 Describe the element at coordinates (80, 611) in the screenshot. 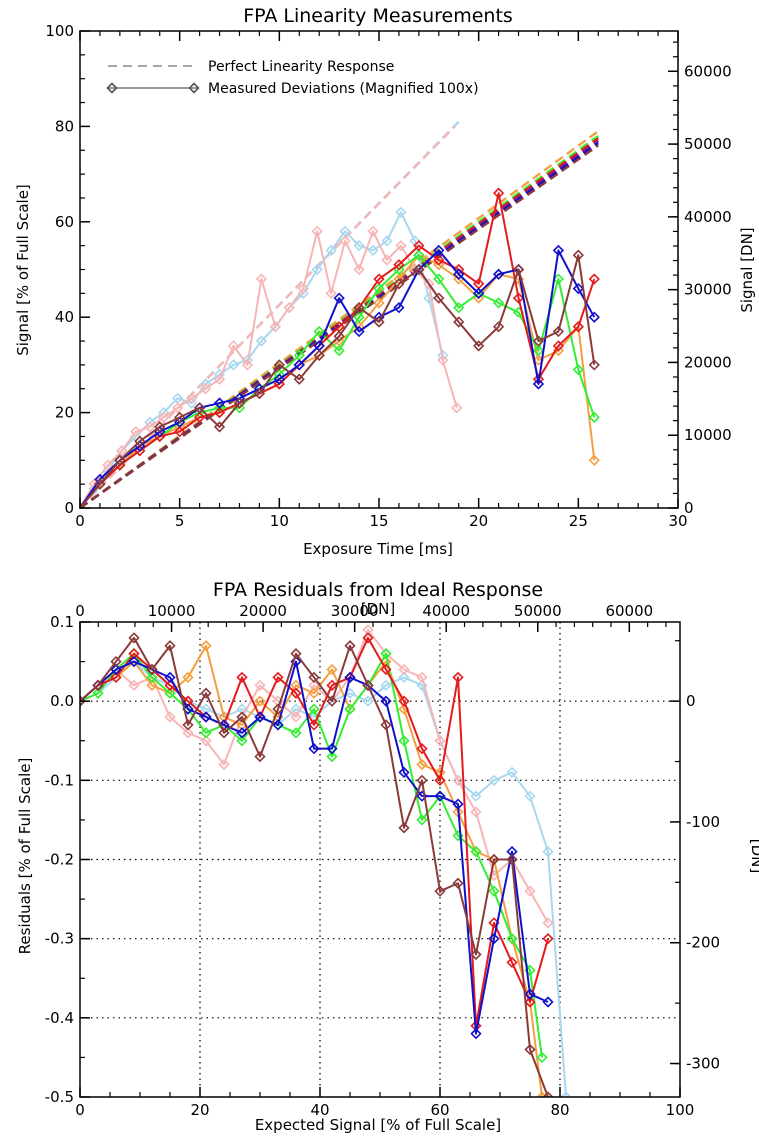

I see `x2-tick-label: 0` at that location.